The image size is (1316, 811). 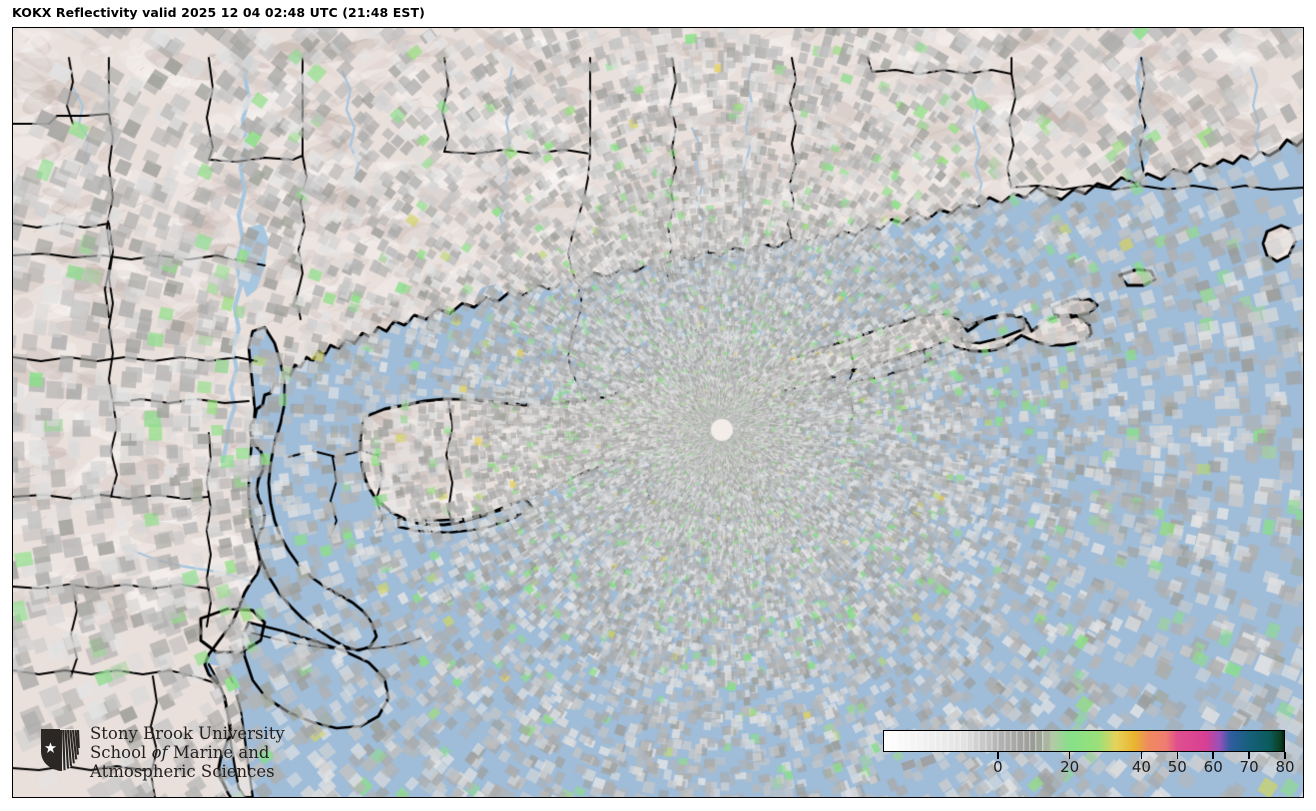 I want to click on colorbar-label-60: 60, so click(x=1213, y=767).